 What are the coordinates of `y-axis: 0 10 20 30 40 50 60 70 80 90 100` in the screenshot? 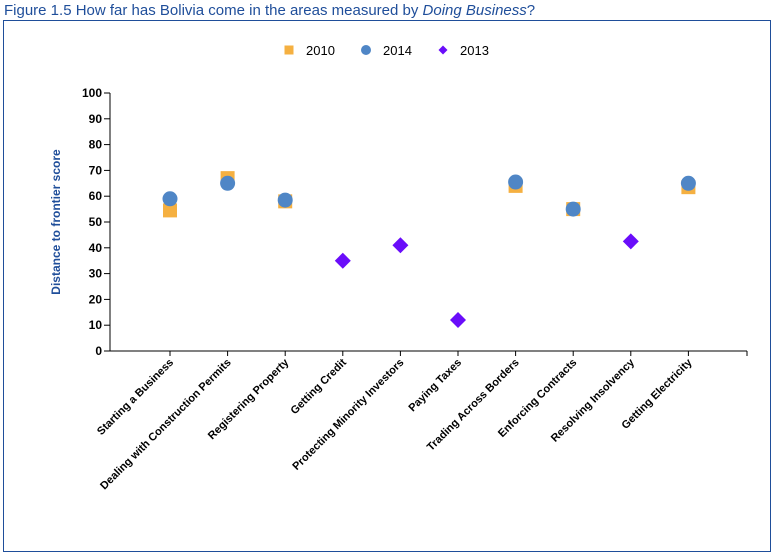 It's located at (96, 222).